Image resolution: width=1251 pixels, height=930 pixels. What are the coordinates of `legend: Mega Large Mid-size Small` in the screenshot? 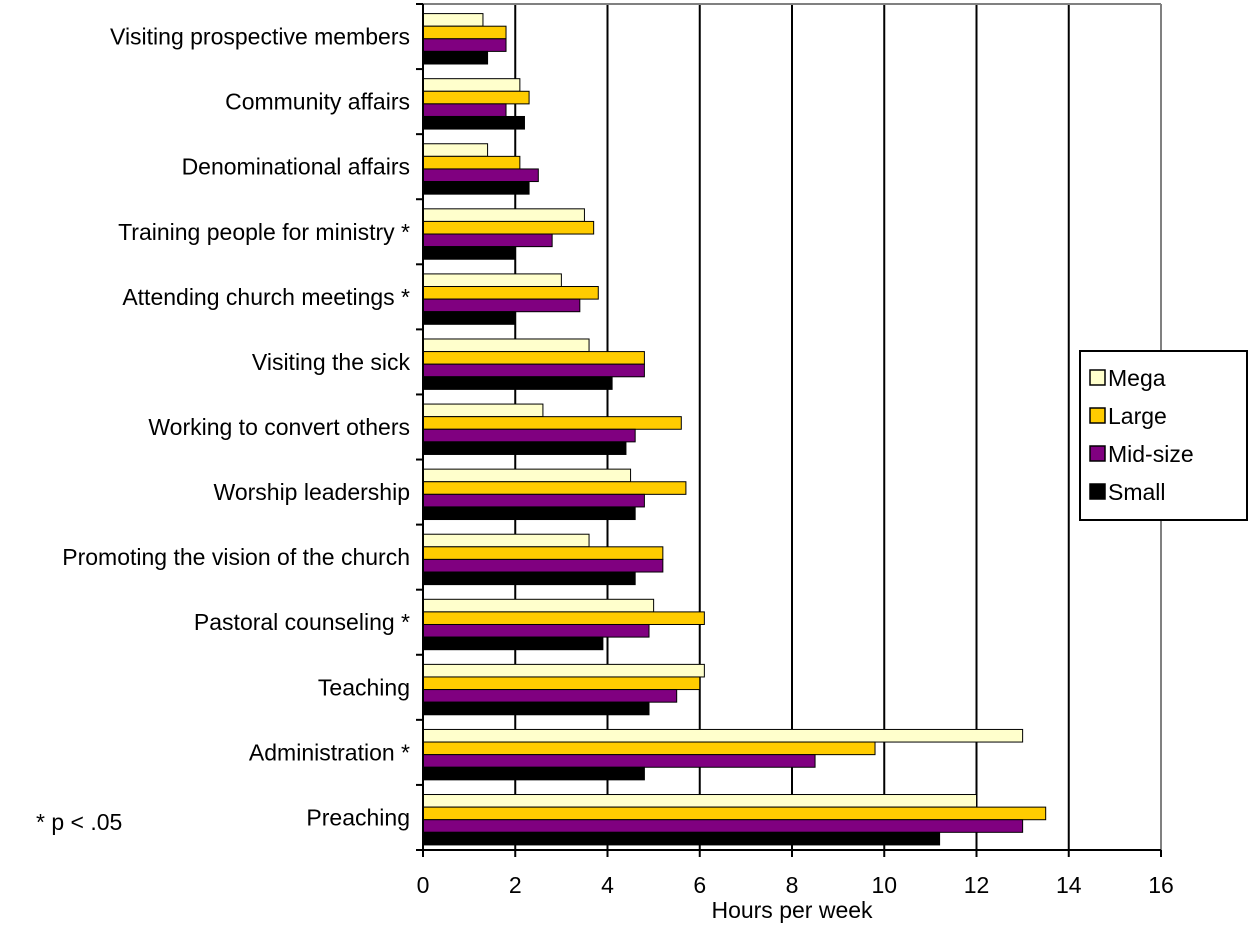 It's located at (1163, 435).